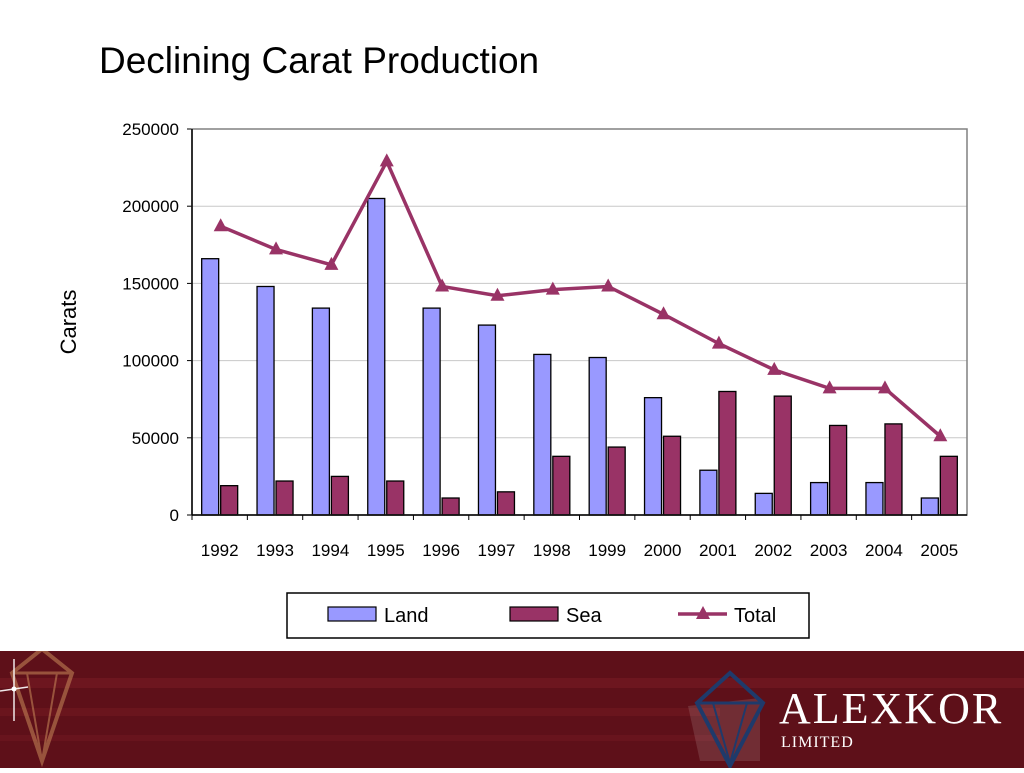 The width and height of the screenshot is (1024, 773). Describe the element at coordinates (14, 690) in the screenshot. I see `sparkle-icon` at that location.